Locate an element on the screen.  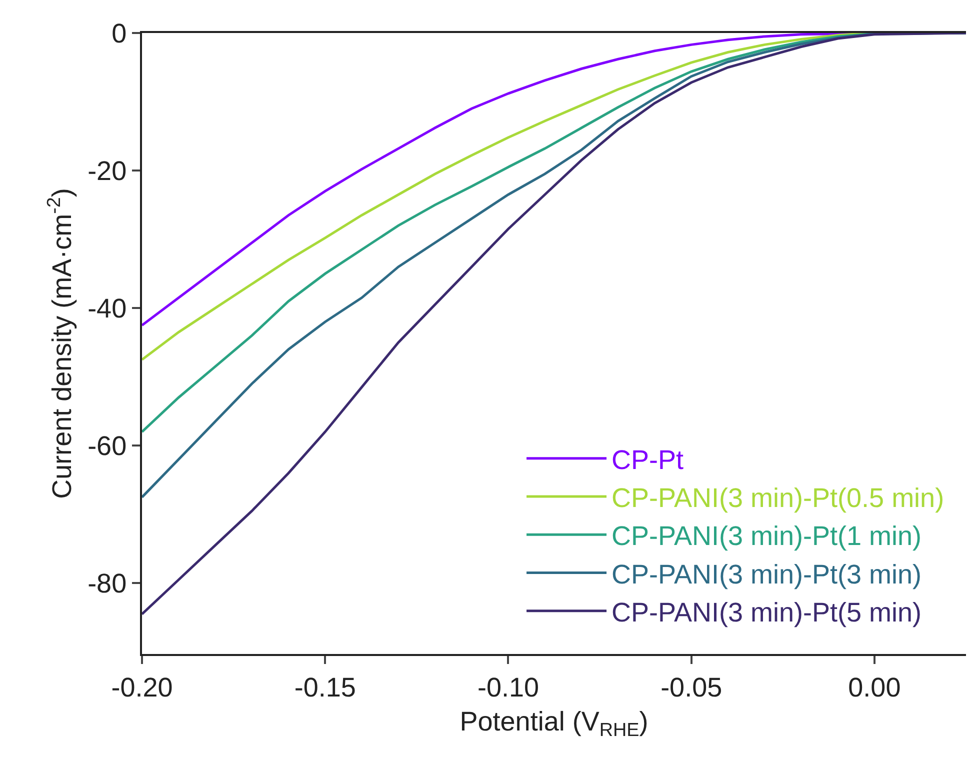
legend-label: CP-PANI(3 min)-Pt(5 min) is located at coordinates (767, 612).